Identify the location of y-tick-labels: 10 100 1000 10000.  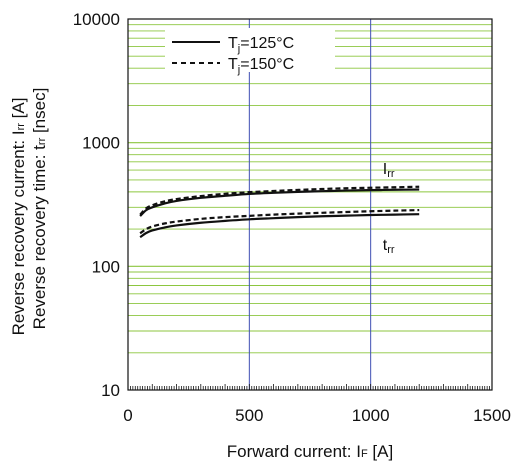
(96, 205).